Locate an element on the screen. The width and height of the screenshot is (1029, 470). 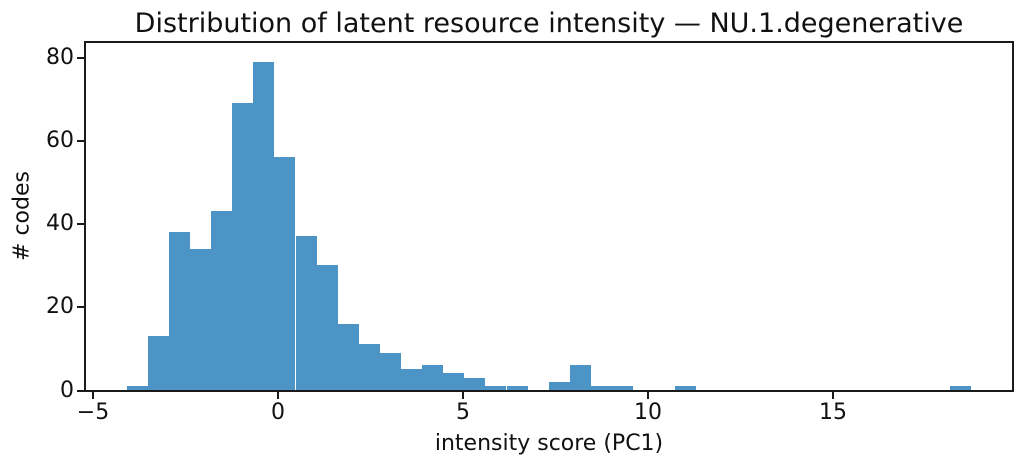
y-tick-label: 40 is located at coordinates (60, 224).